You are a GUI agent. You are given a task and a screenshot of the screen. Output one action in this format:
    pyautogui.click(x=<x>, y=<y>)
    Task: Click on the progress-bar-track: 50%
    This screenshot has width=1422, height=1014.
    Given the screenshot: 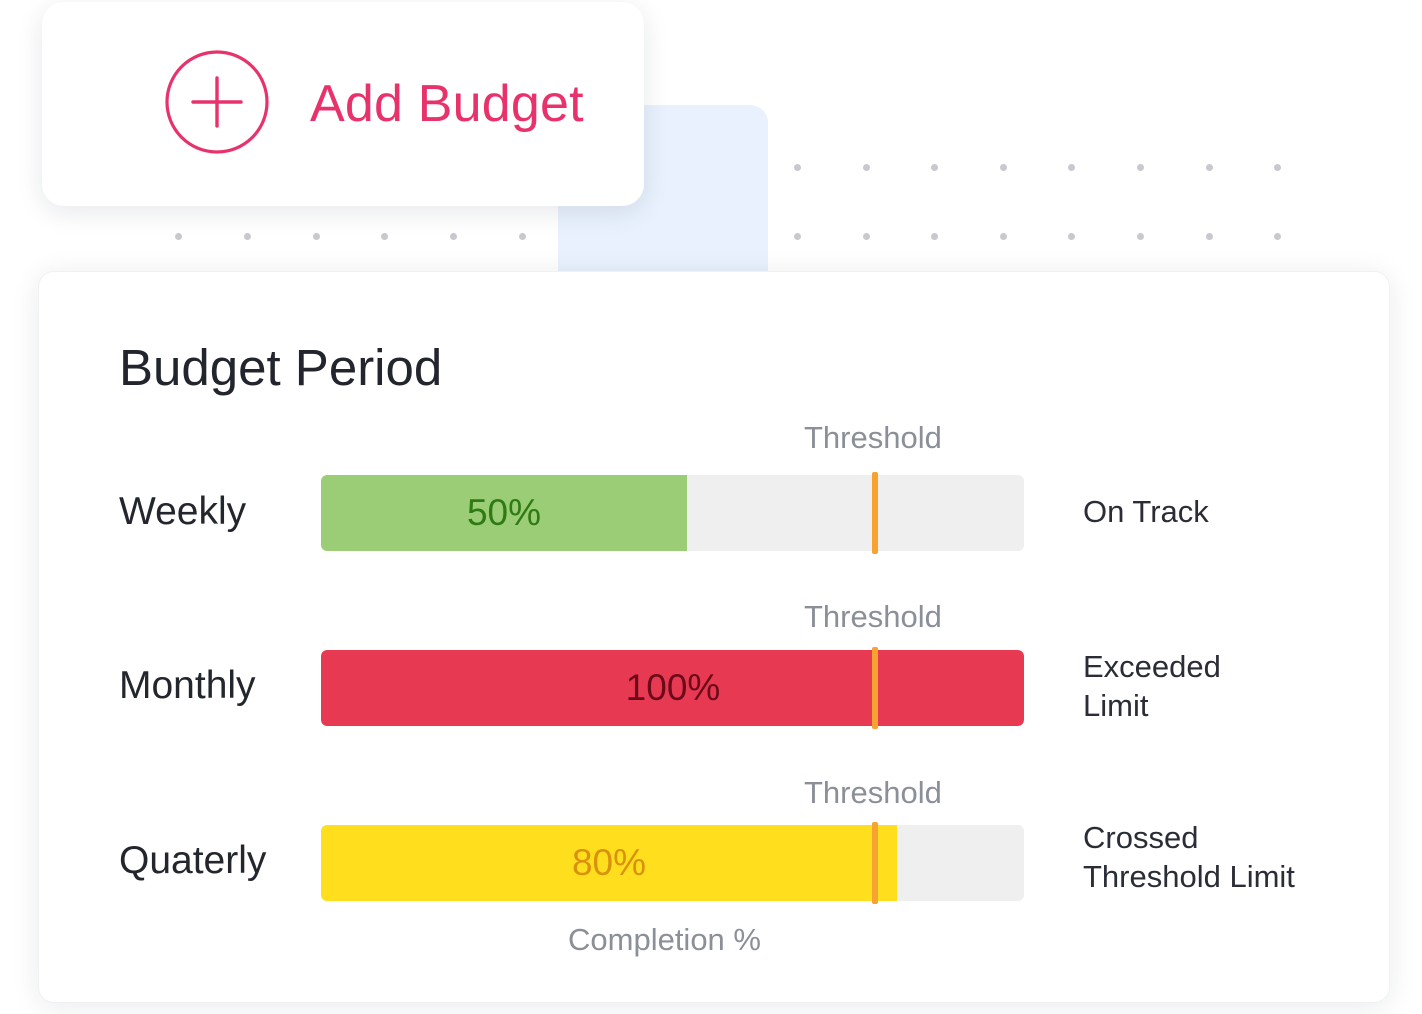 What is the action you would take?
    pyautogui.click(x=672, y=513)
    